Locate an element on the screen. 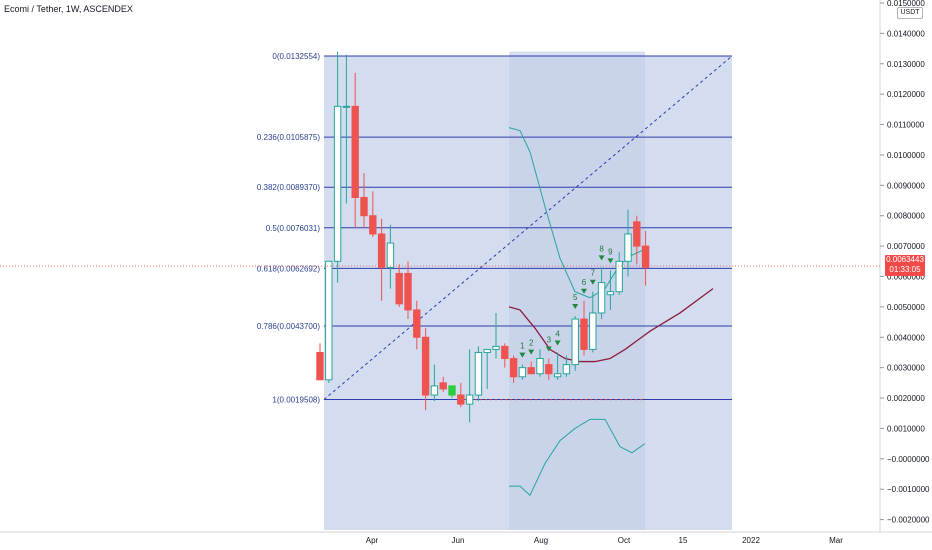 The width and height of the screenshot is (932, 550). y-tick-label: 0.0140000 is located at coordinates (906, 33).